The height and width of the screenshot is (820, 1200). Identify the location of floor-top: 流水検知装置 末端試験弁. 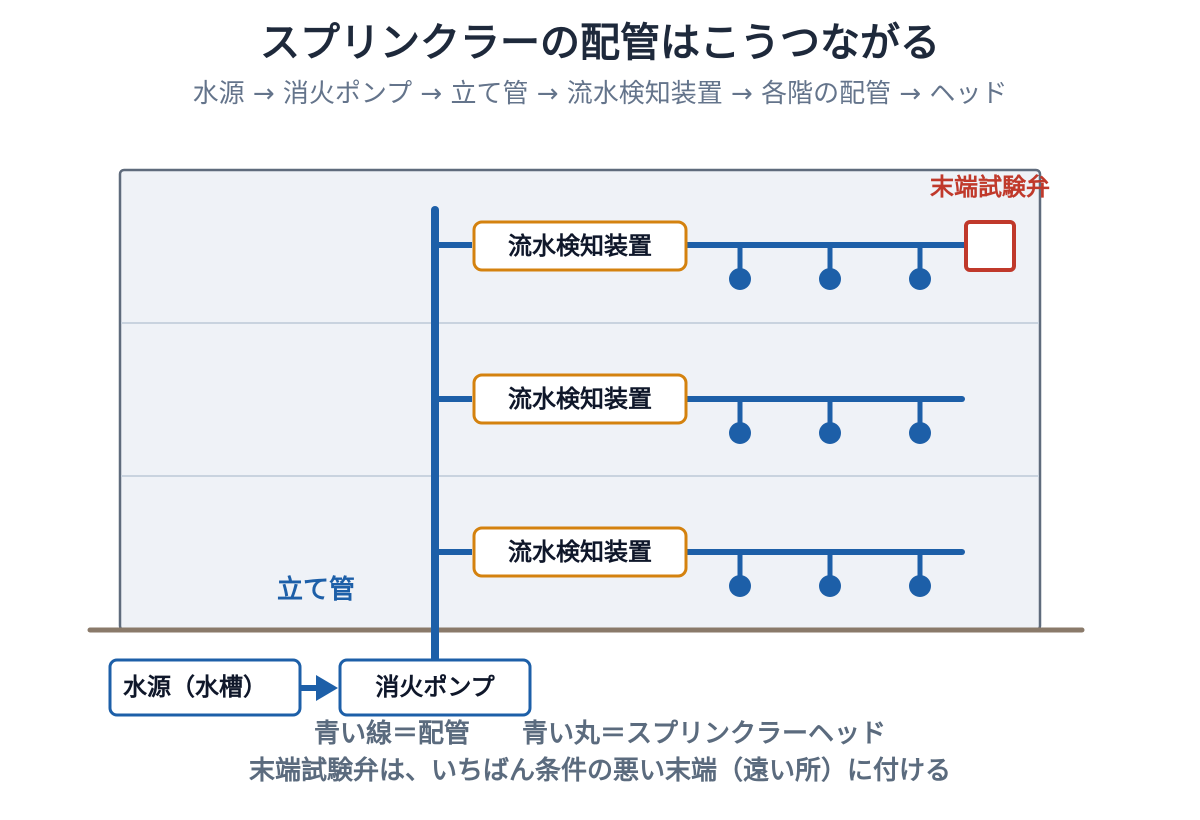
(742, 231).